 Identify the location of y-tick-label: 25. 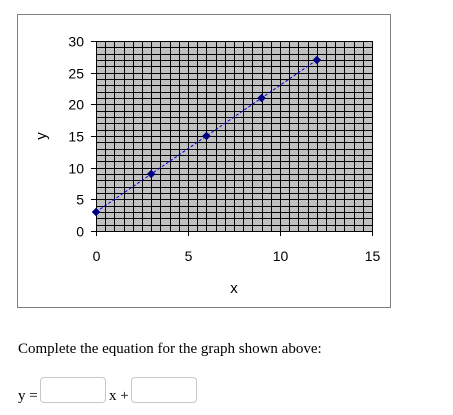
(76, 74).